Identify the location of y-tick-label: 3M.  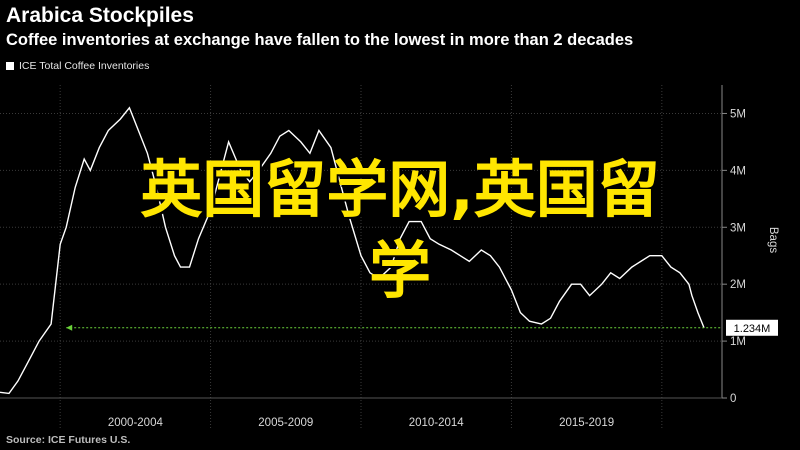
(738, 228).